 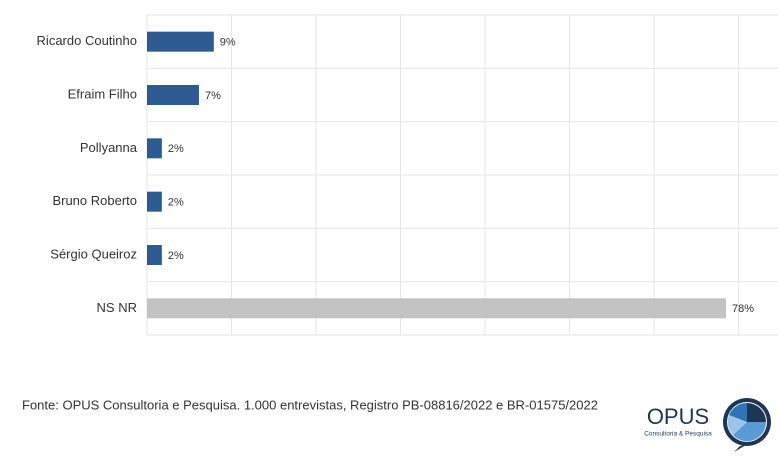 I want to click on value-label: 9%, so click(x=228, y=43).